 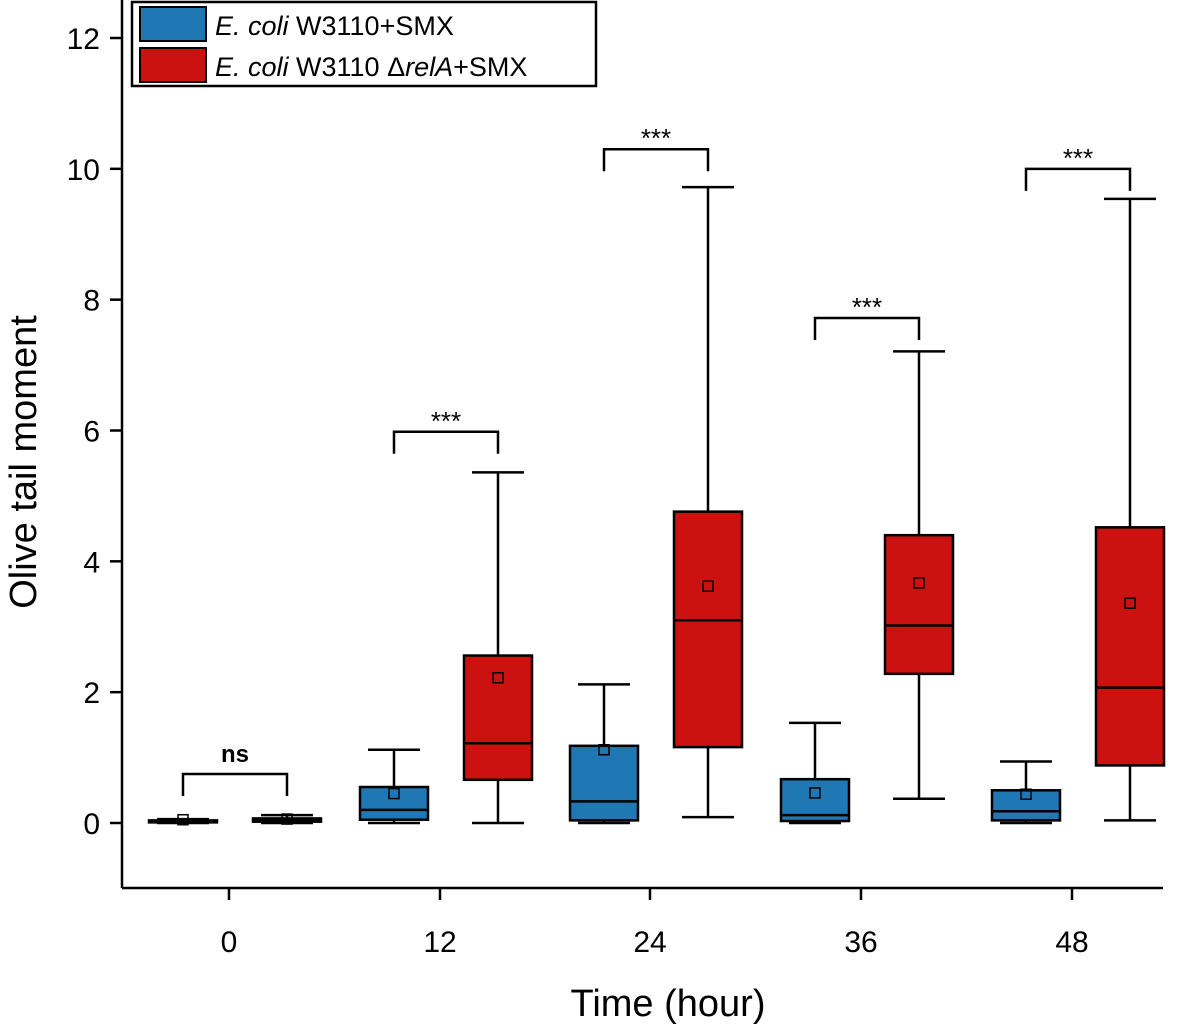 I want to click on x-ticks: 0 12 24 36 48, so click(x=655, y=923).